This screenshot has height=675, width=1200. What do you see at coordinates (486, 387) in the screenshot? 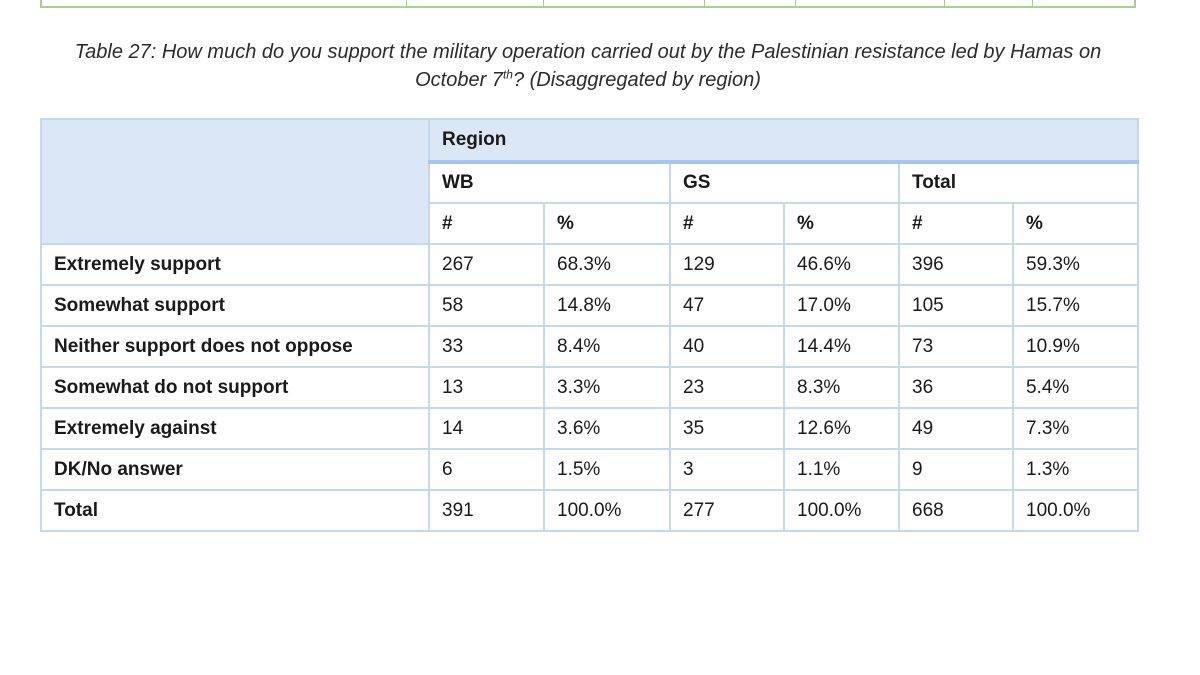
I see `table-cell: 13` at bounding box center [486, 387].